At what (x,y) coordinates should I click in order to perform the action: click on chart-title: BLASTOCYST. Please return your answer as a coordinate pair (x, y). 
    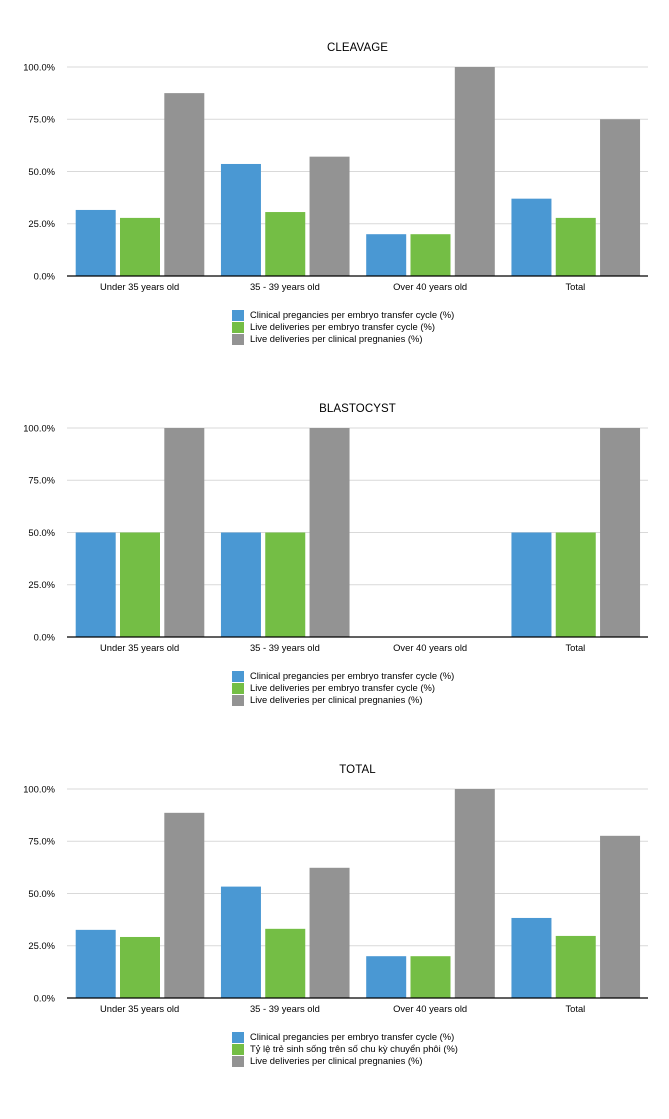
    Looking at the image, I should click on (357, 409).